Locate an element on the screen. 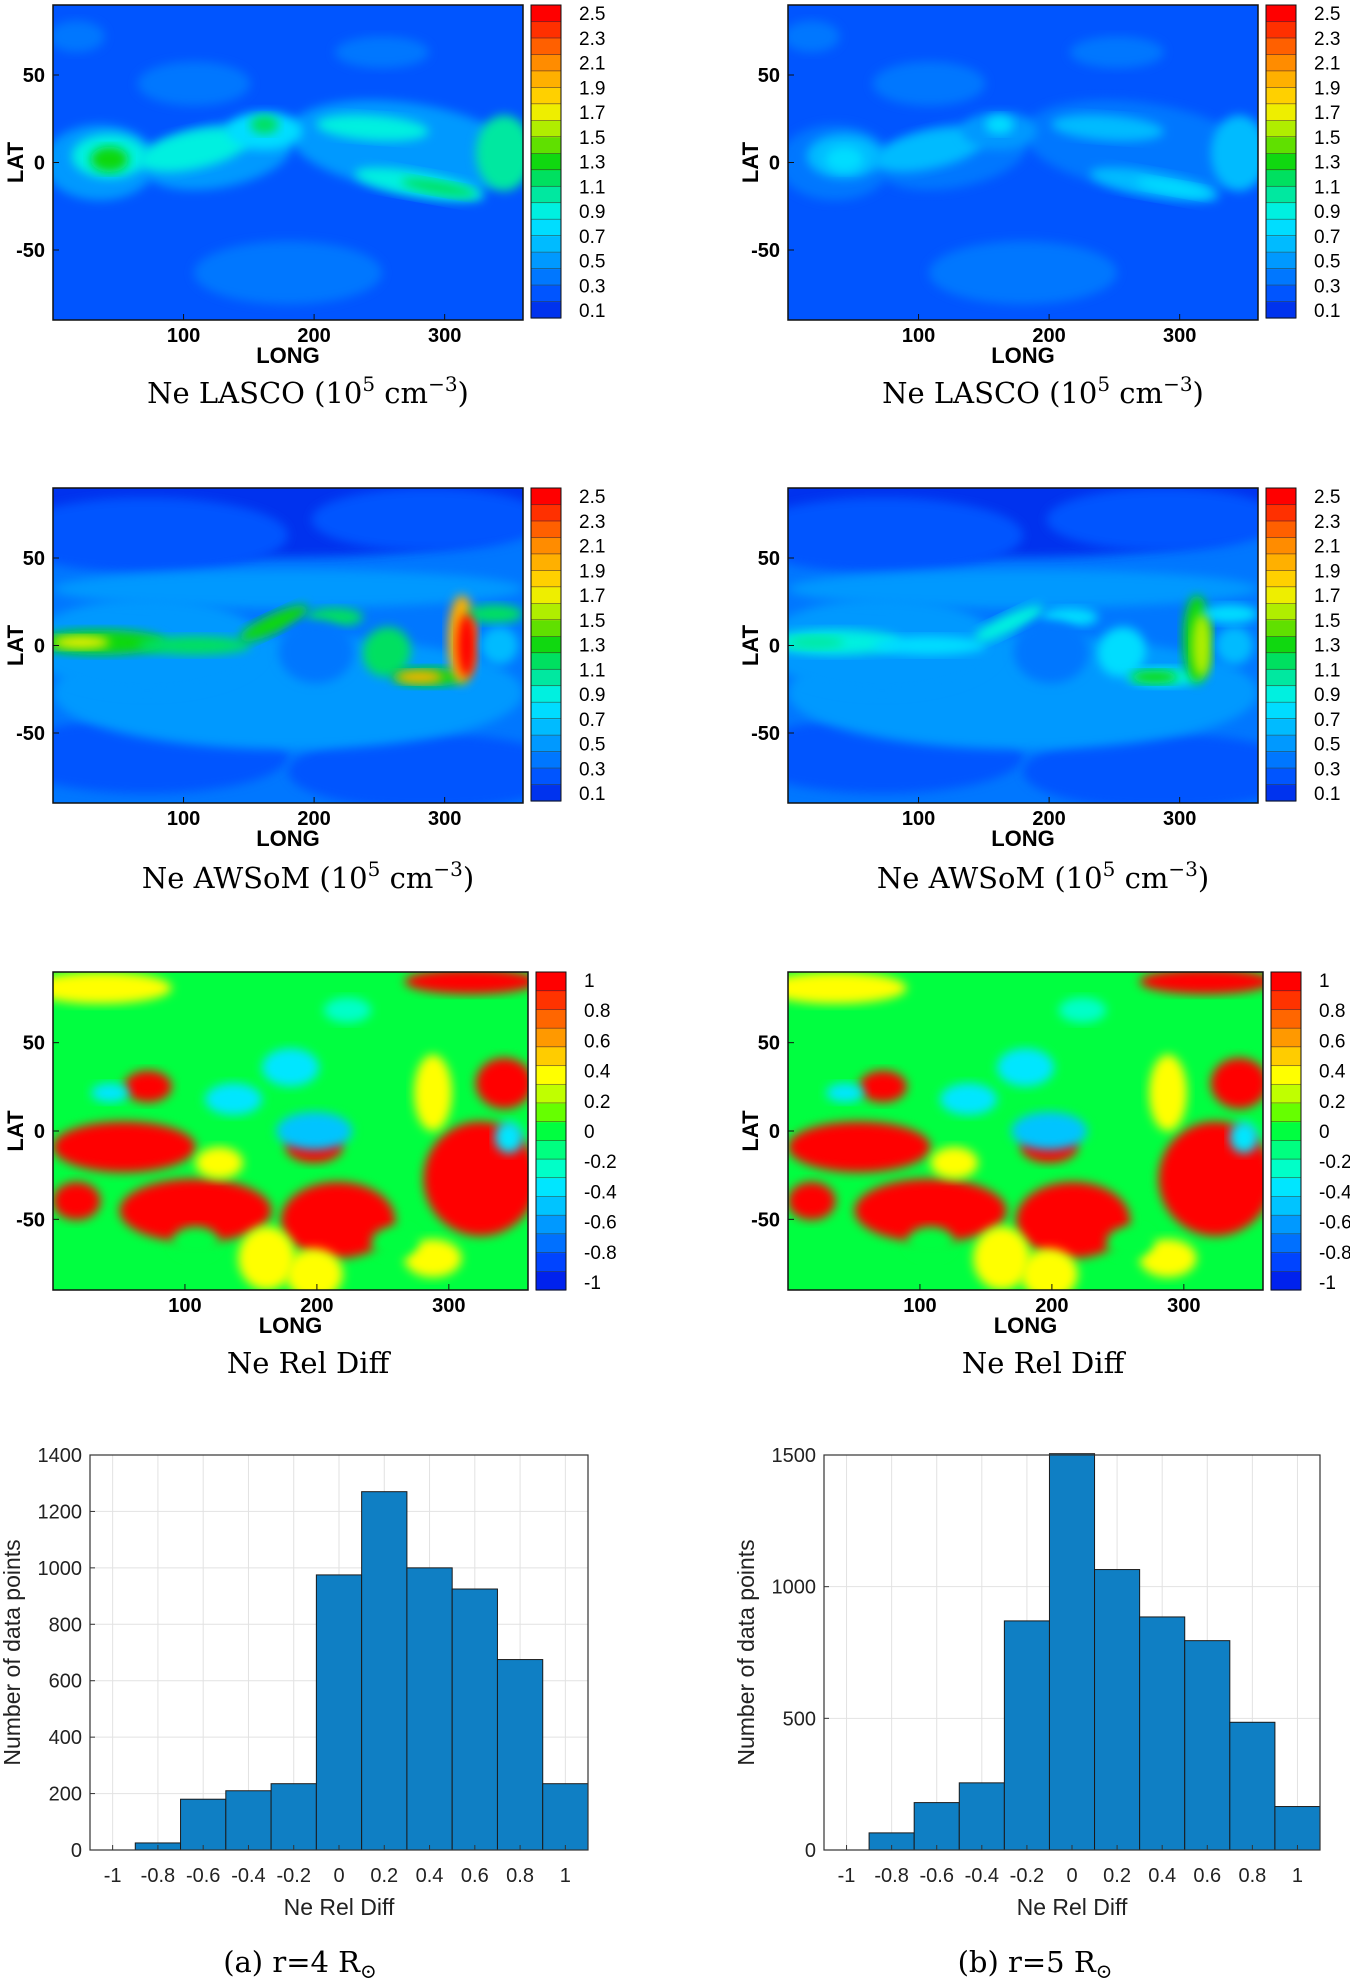 Image resolution: width=1350 pixels, height=1980 pixels. y-tick-label: 1200 is located at coordinates (60, 1512).